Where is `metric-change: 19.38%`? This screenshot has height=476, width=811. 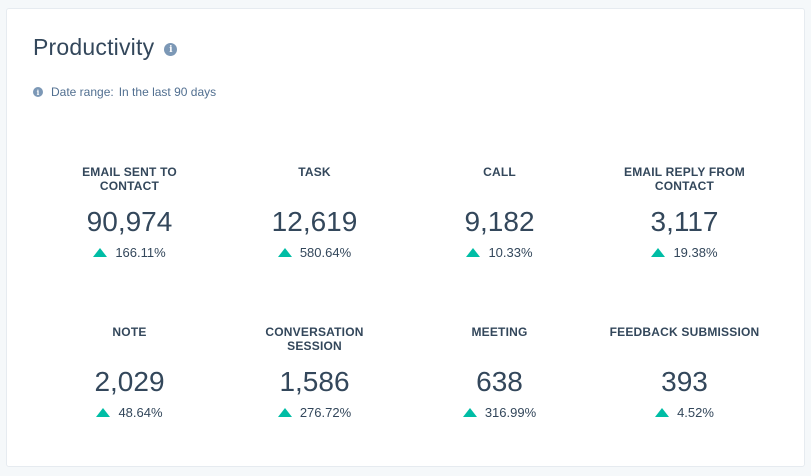
metric-change: 19.38% is located at coordinates (684, 252).